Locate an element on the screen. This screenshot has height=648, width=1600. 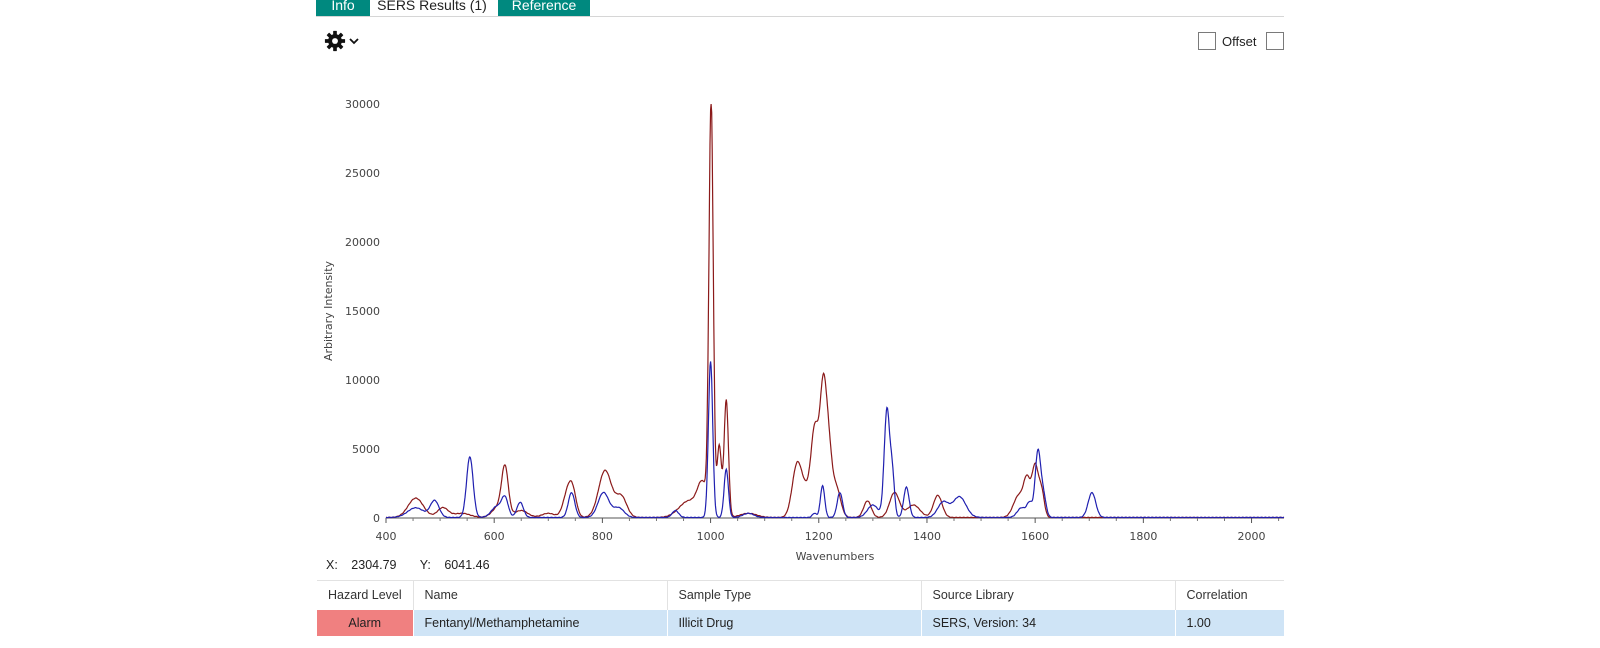
cell-name: Fentanyl/Methamphetamine is located at coordinates (540, 622).